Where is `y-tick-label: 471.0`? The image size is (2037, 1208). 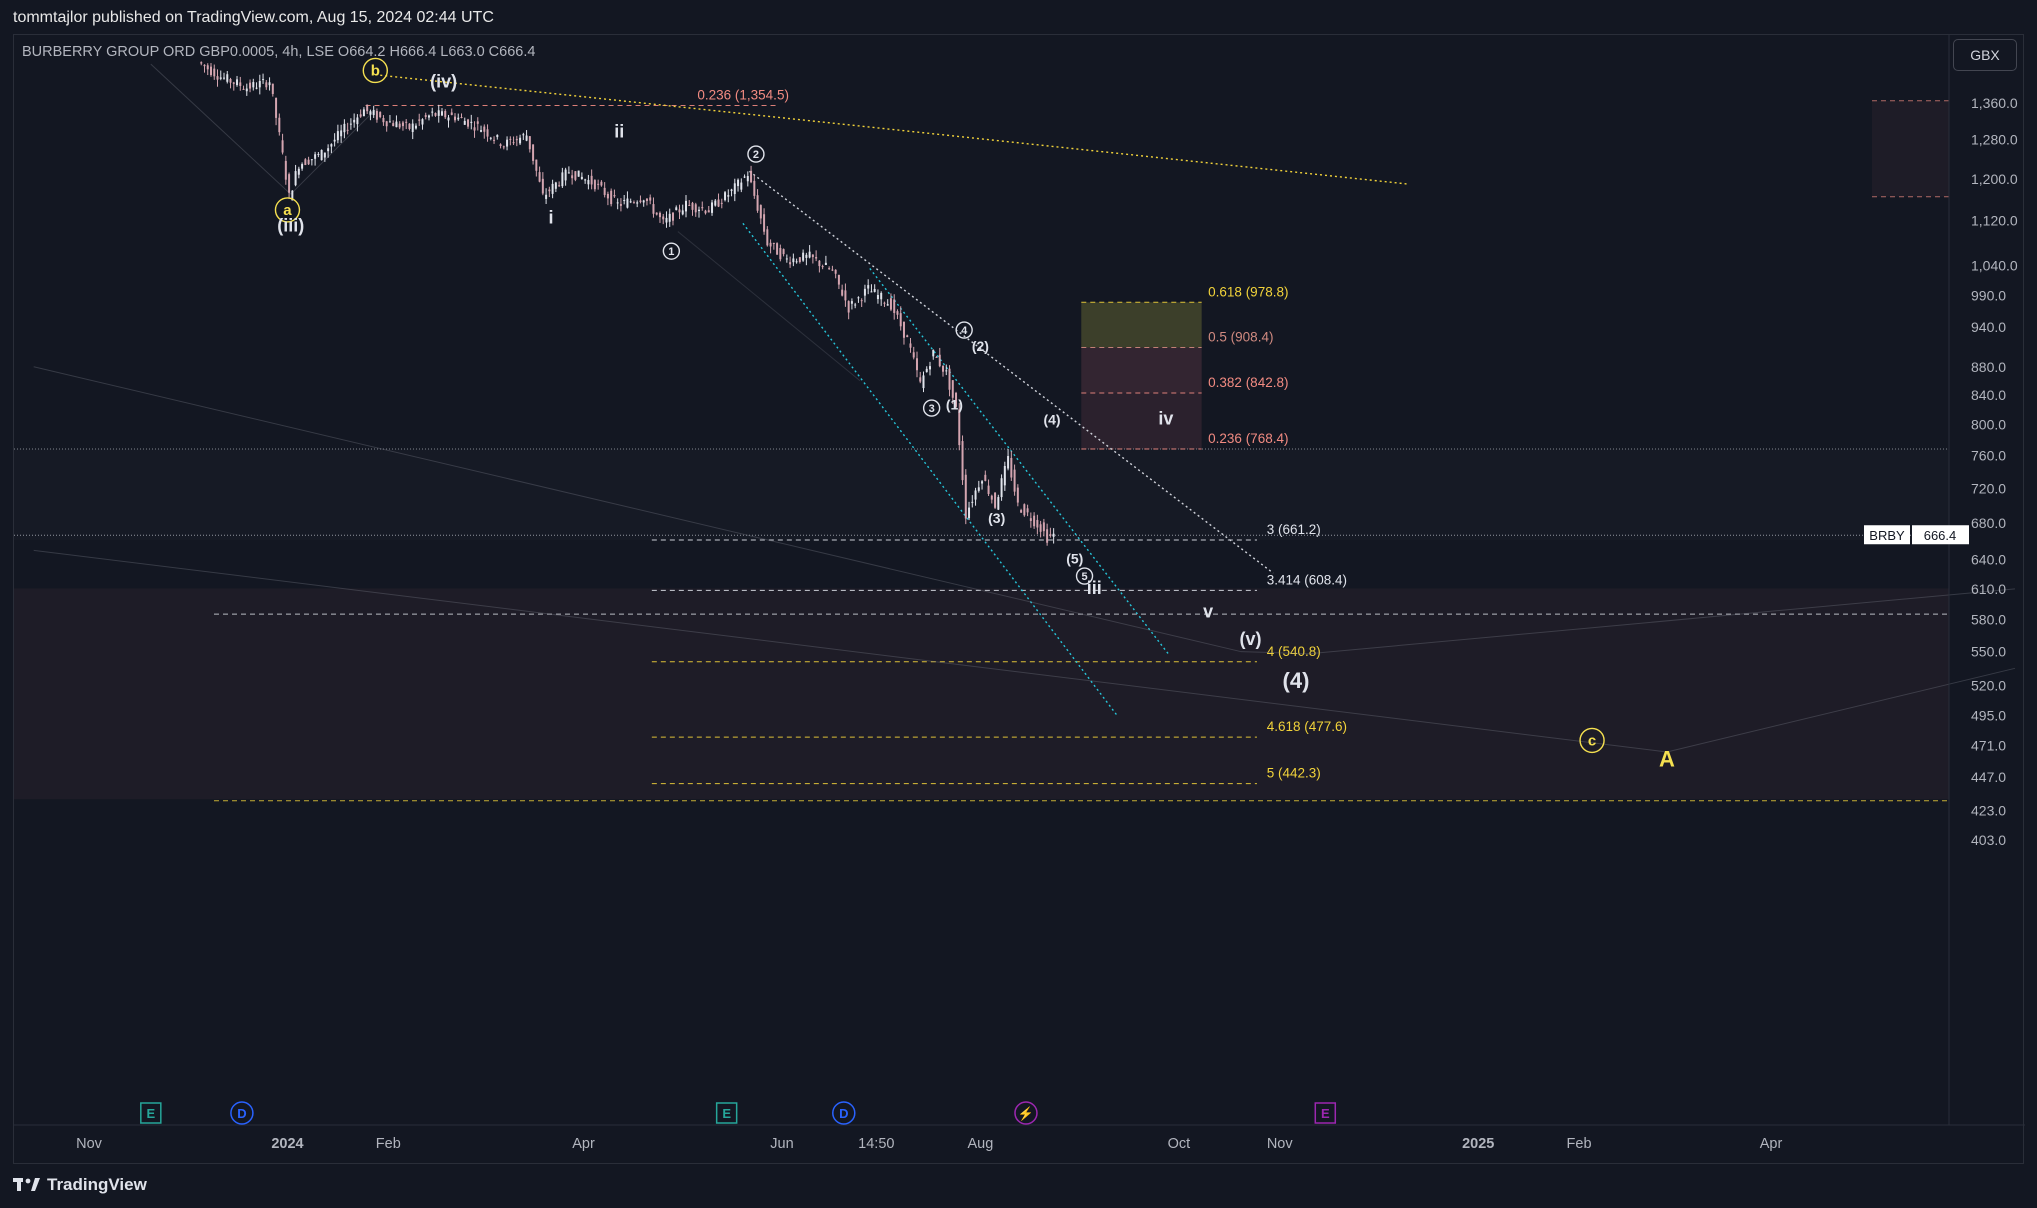
y-tick-label: 471.0 is located at coordinates (1988, 746).